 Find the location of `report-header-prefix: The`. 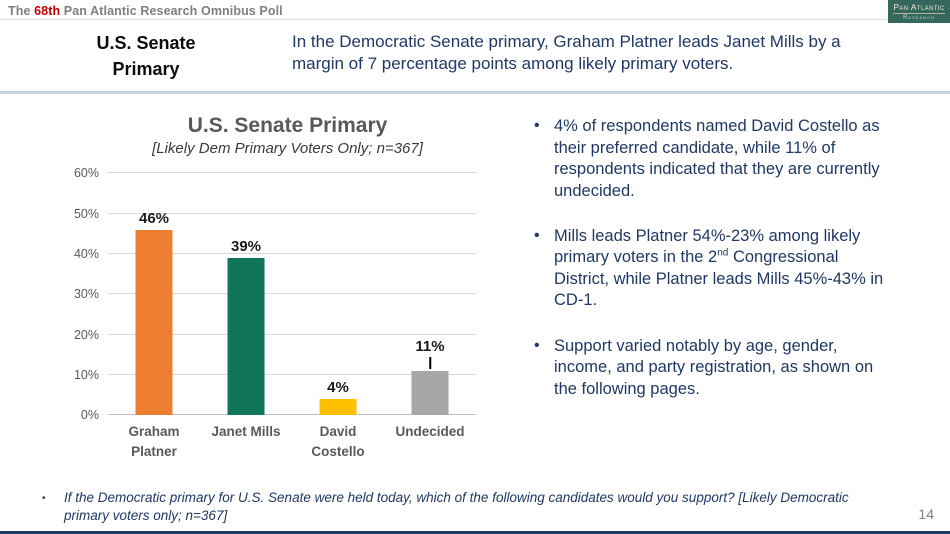

report-header-prefix: The is located at coordinates (21, 11).